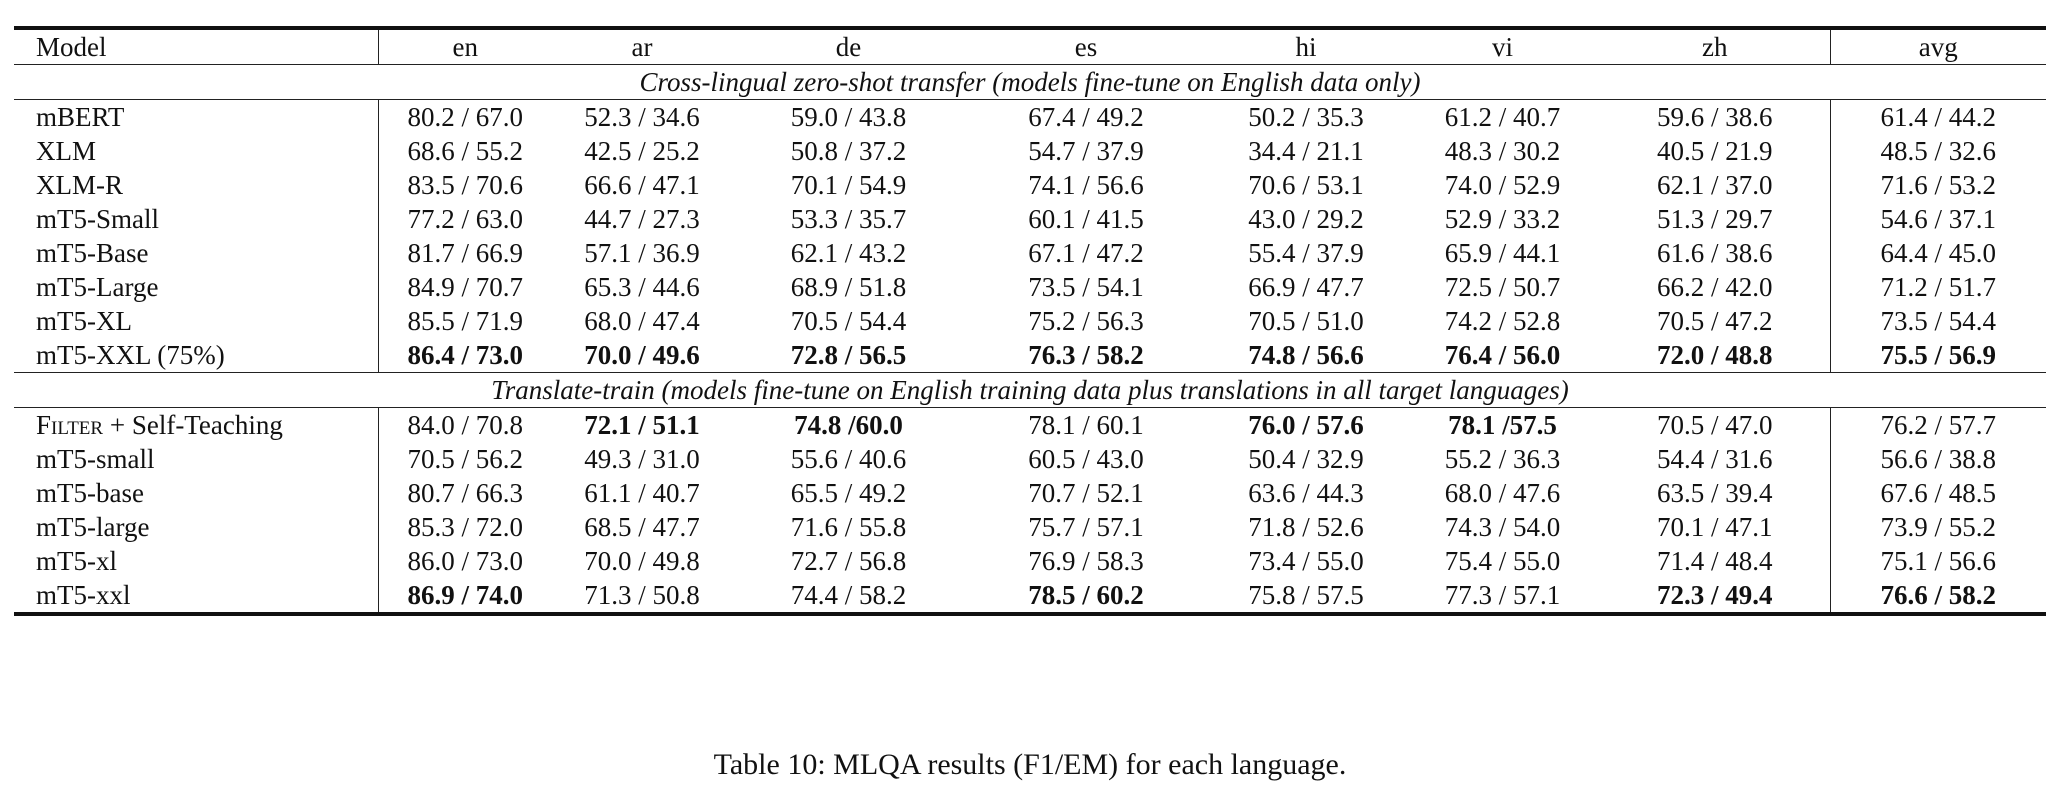 This screenshot has height=794, width=2060. Describe the element at coordinates (1714, 185) in the screenshot. I see `score: 62.1 / 37.0` at that location.